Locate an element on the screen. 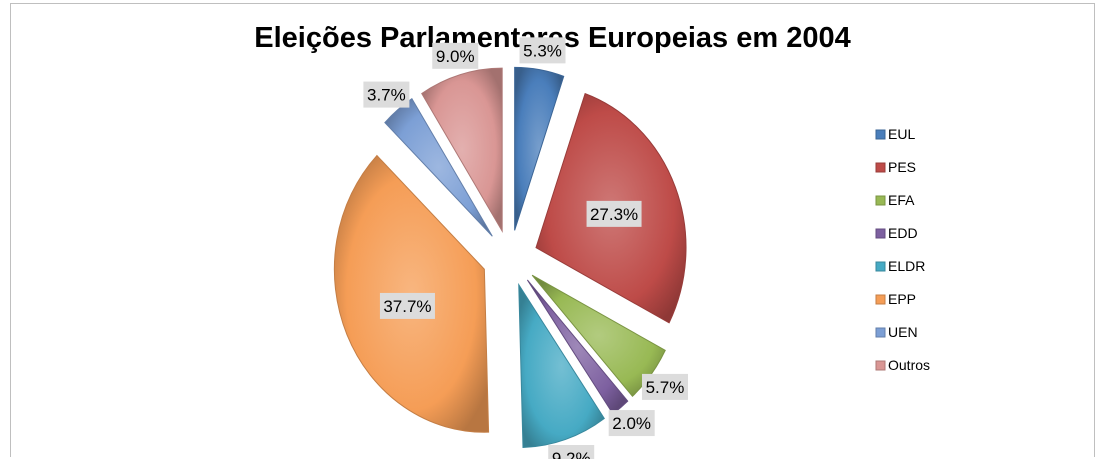  pie-slice-uen is located at coordinates (438, 167).